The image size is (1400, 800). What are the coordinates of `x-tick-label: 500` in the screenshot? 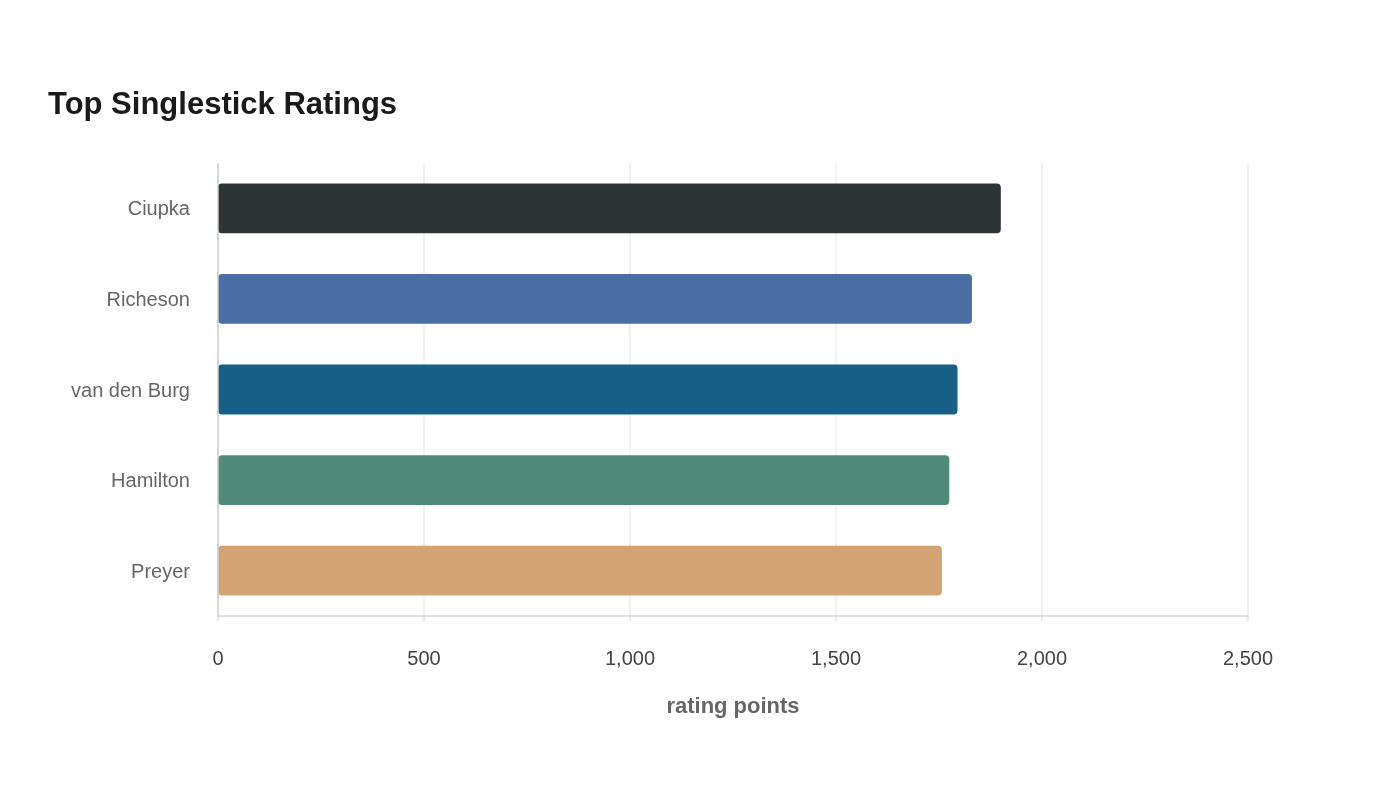 It's located at (424, 658).